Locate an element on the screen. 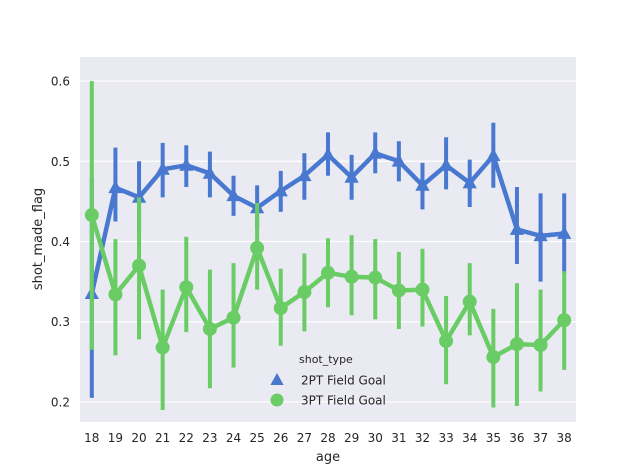 The height and width of the screenshot is (473, 640). legend-marker-circle is located at coordinates (277, 400).